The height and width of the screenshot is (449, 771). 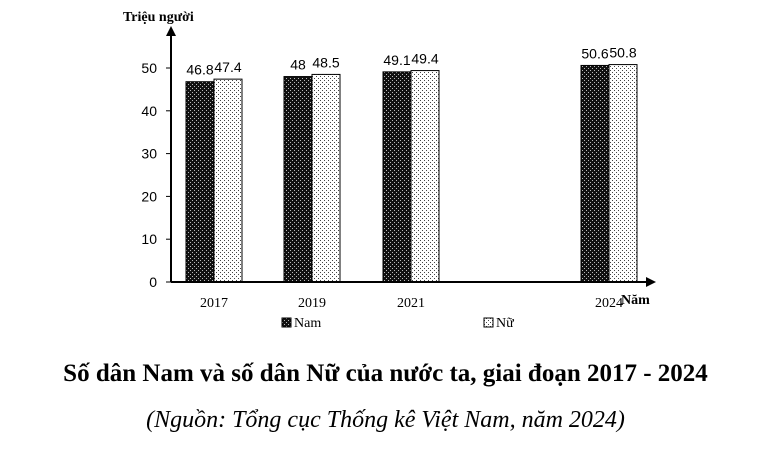 What do you see at coordinates (325, 62) in the screenshot?
I see `data-label-nu-2019: 48.5` at bounding box center [325, 62].